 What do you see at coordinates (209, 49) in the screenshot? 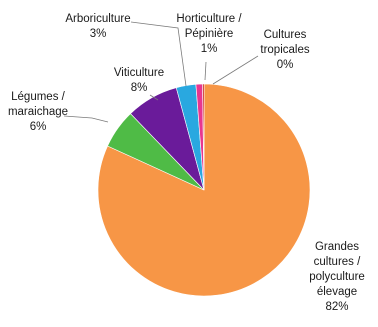
I see `slice-value-label-4: 1%` at bounding box center [209, 49].